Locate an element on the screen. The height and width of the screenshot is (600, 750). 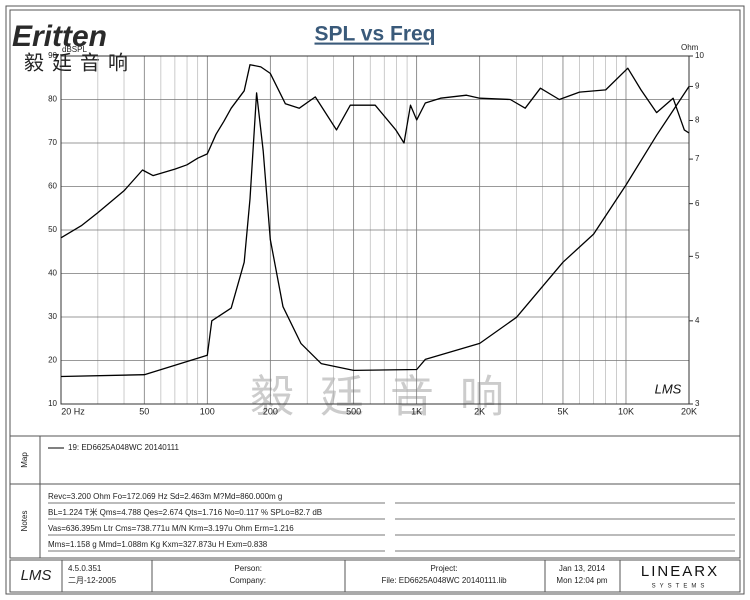
y-tick-label: 20 is located at coordinates (52, 360).